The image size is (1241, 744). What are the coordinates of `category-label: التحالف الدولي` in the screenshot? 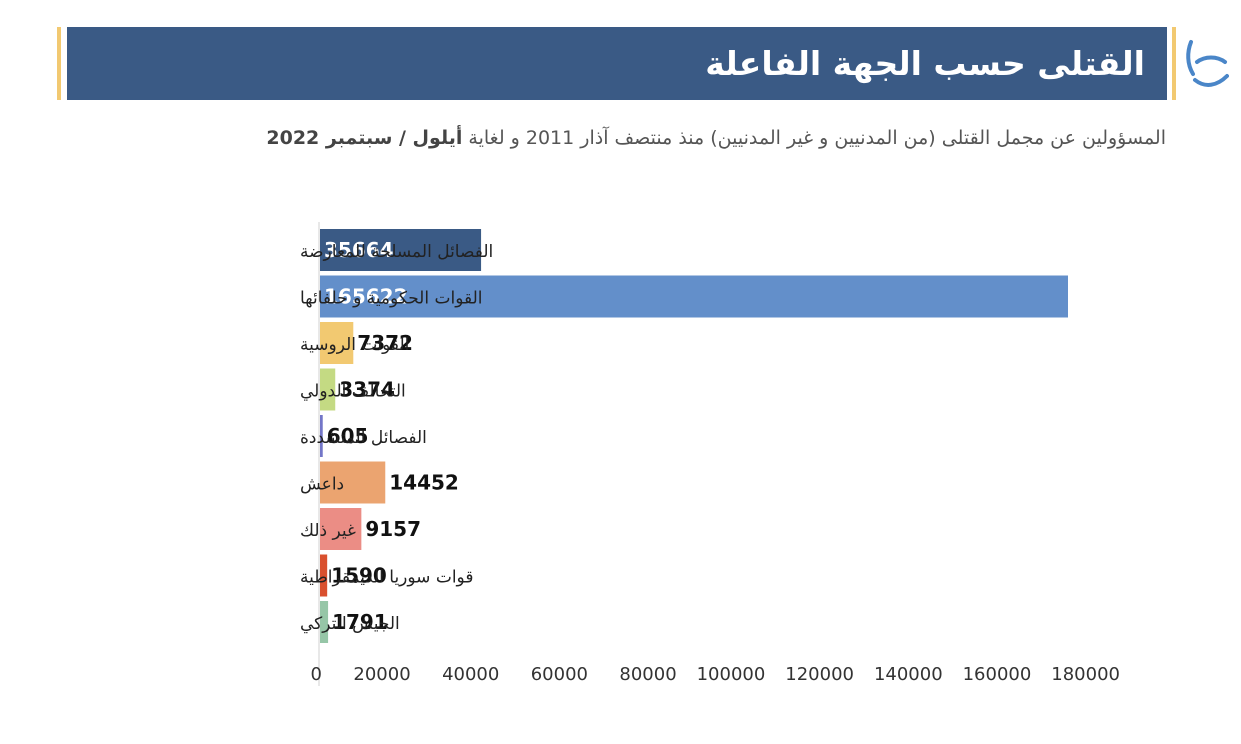 It's located at (353, 392).